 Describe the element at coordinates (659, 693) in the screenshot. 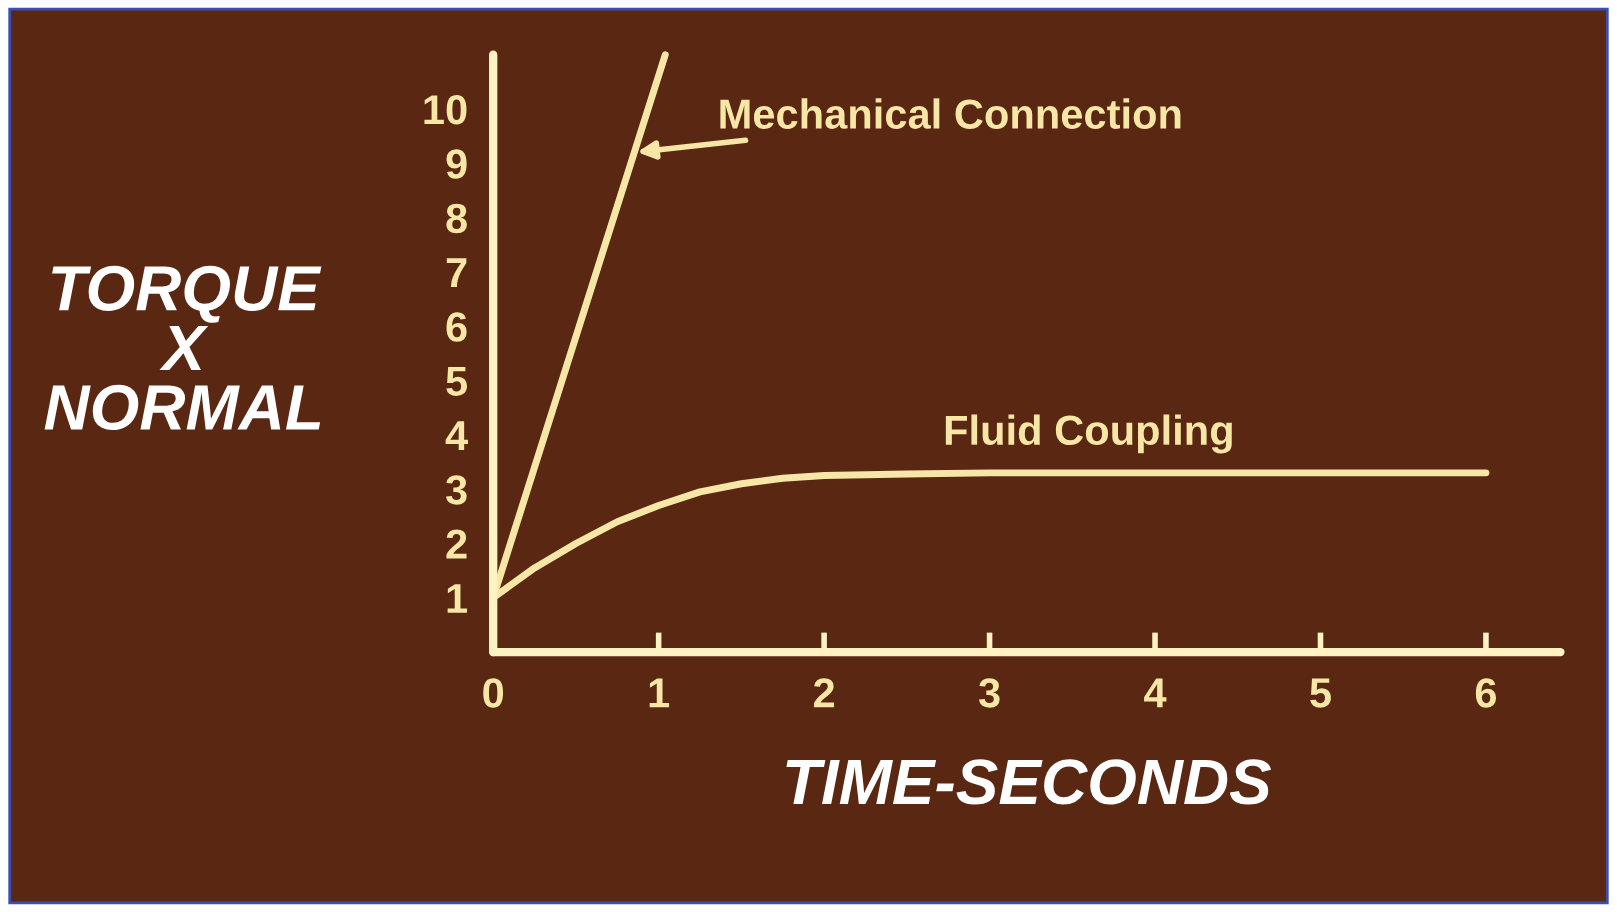

I see `x-tick-label: 1` at that location.